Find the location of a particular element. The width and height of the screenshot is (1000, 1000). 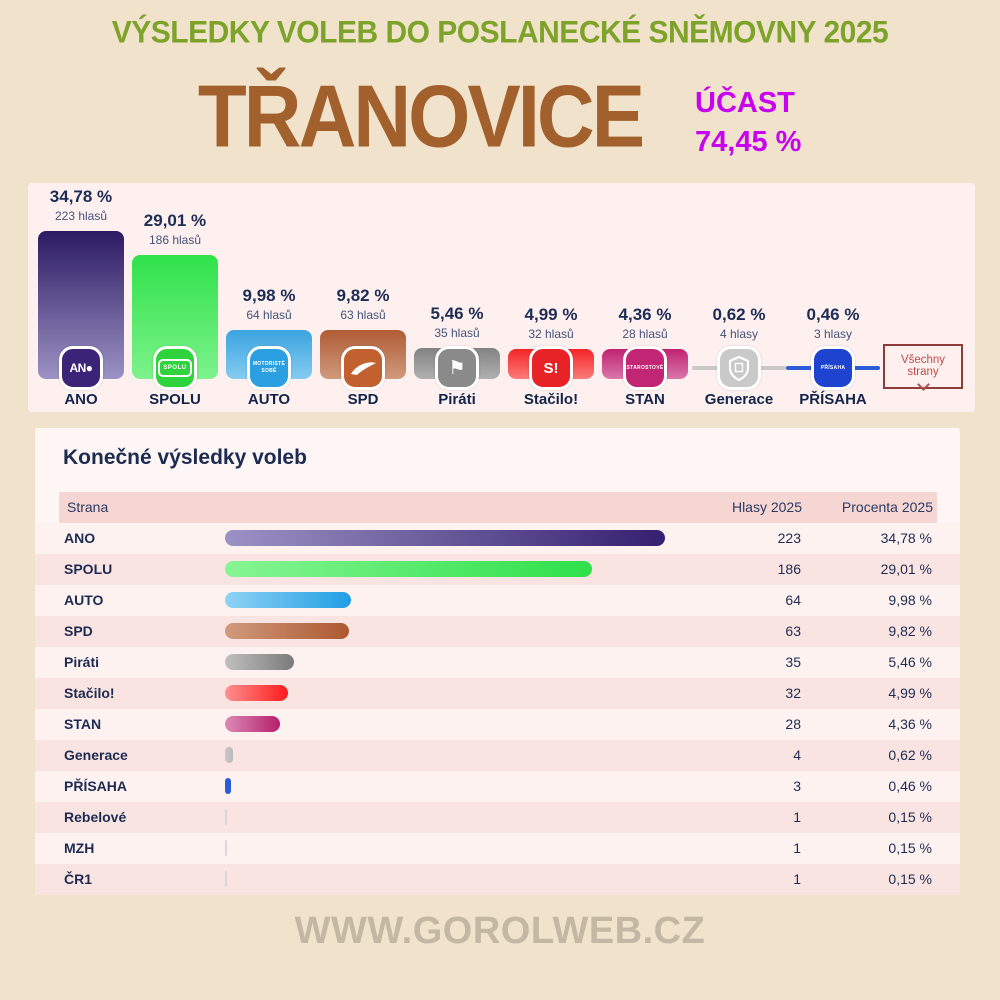

row-party-name: SPOLU is located at coordinates (88, 569).